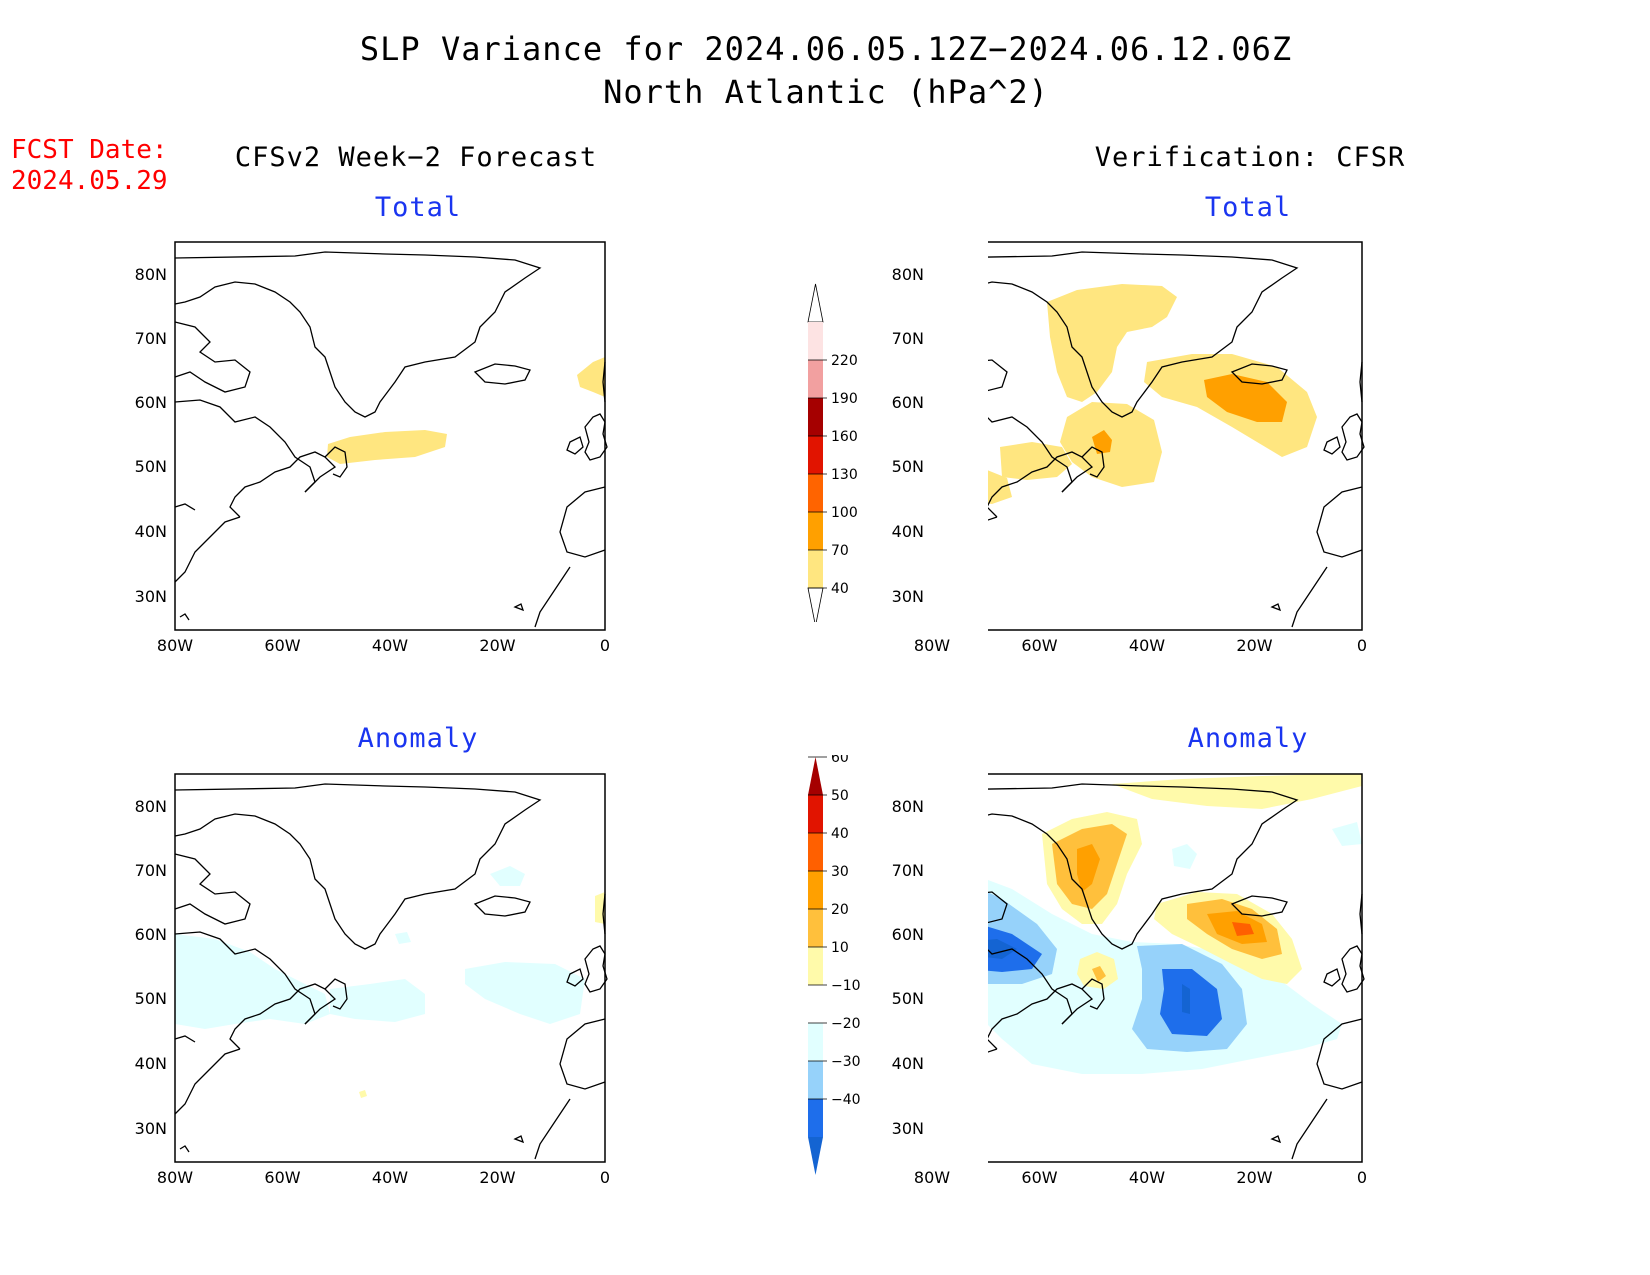  I want to click on forecast-anom-yellow-dot, so click(363, 1094).